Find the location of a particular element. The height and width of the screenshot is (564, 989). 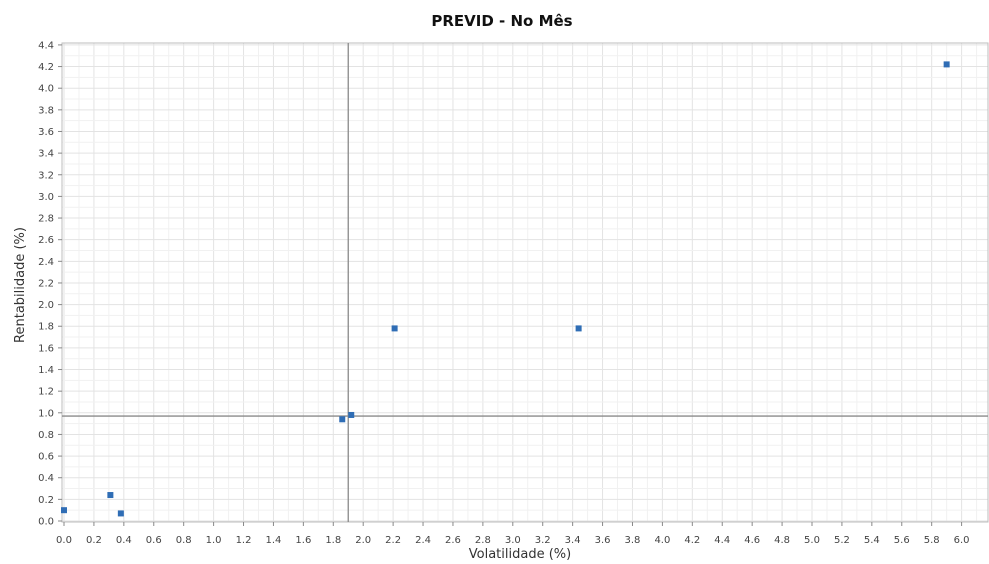

y-tick-label: 2.8 is located at coordinates (46, 219).